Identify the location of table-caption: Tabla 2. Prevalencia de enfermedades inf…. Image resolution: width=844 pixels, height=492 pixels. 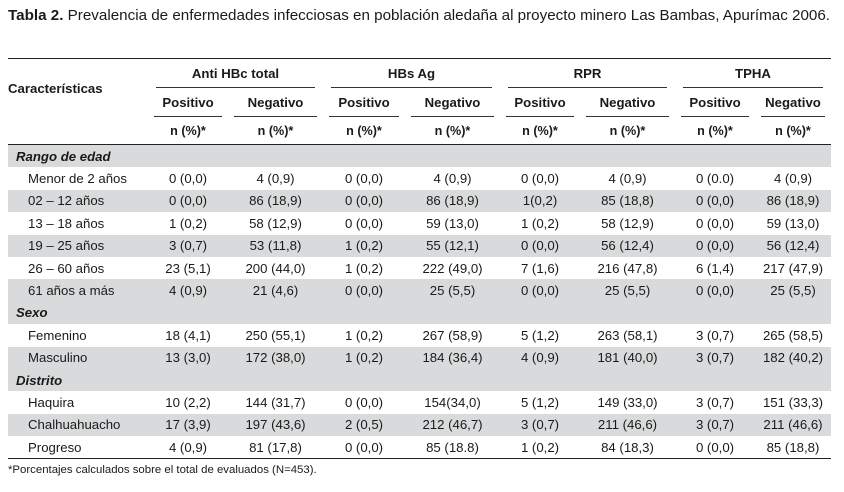
(423, 16).